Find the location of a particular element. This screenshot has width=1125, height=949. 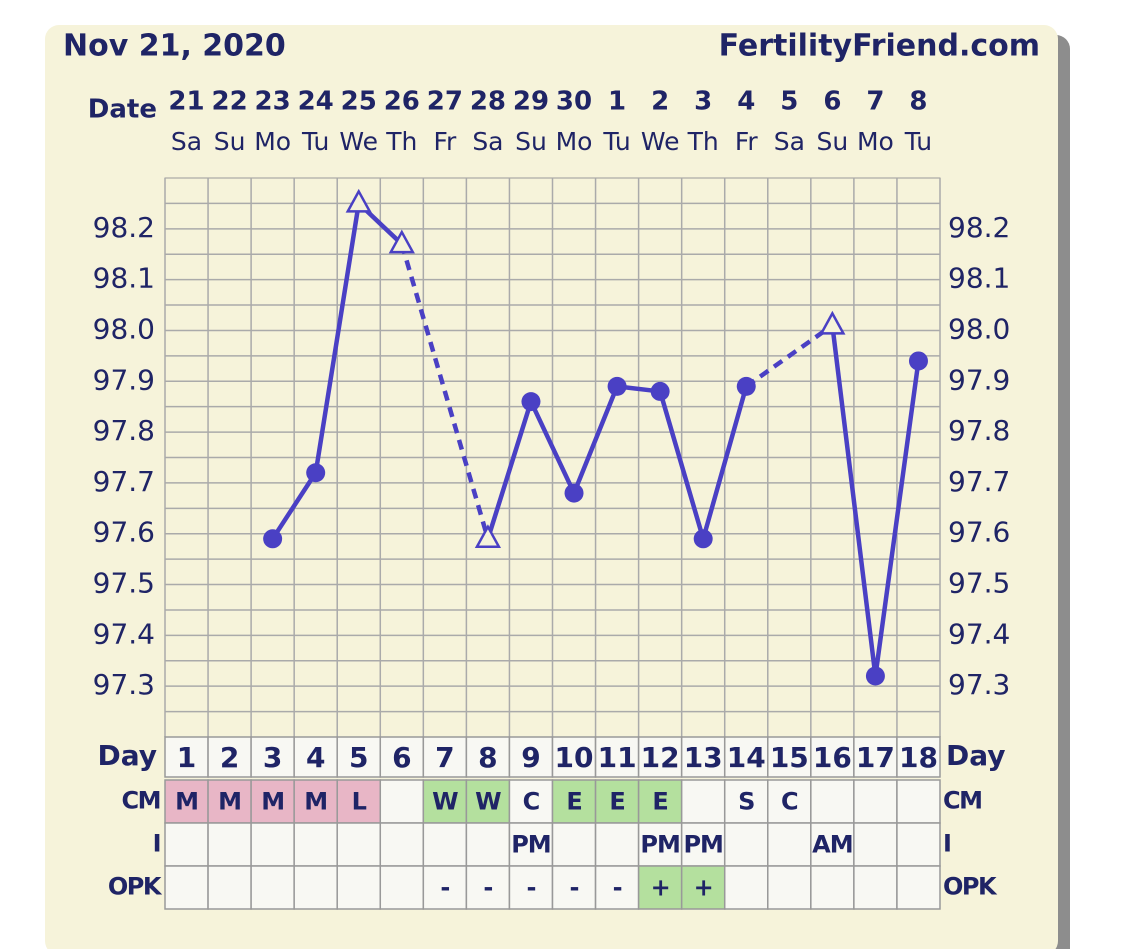

row-label: I is located at coordinates (156, 844).